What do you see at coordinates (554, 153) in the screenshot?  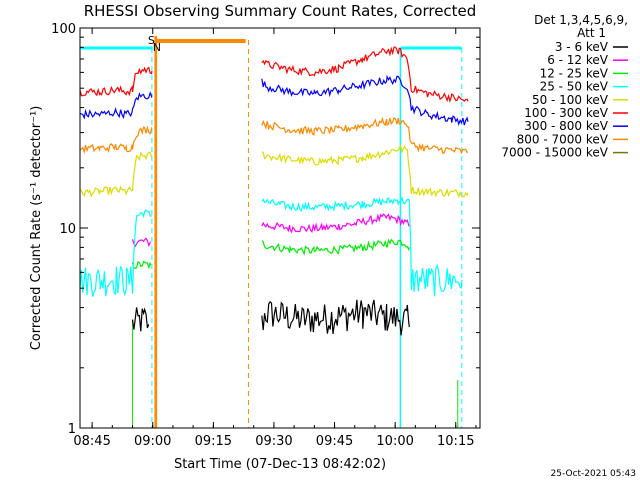 I see `legend-entry-label: 7000 - 15000 keV` at bounding box center [554, 153].